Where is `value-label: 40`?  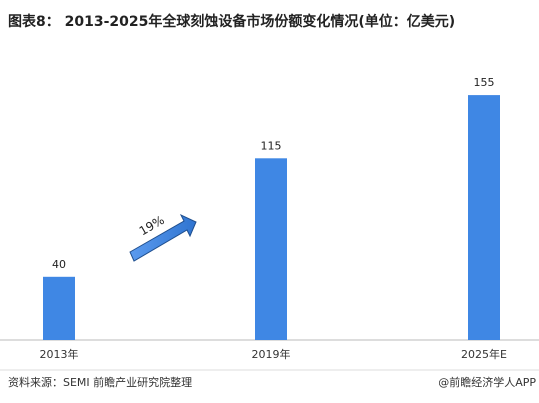
value-label: 40 is located at coordinates (59, 264).